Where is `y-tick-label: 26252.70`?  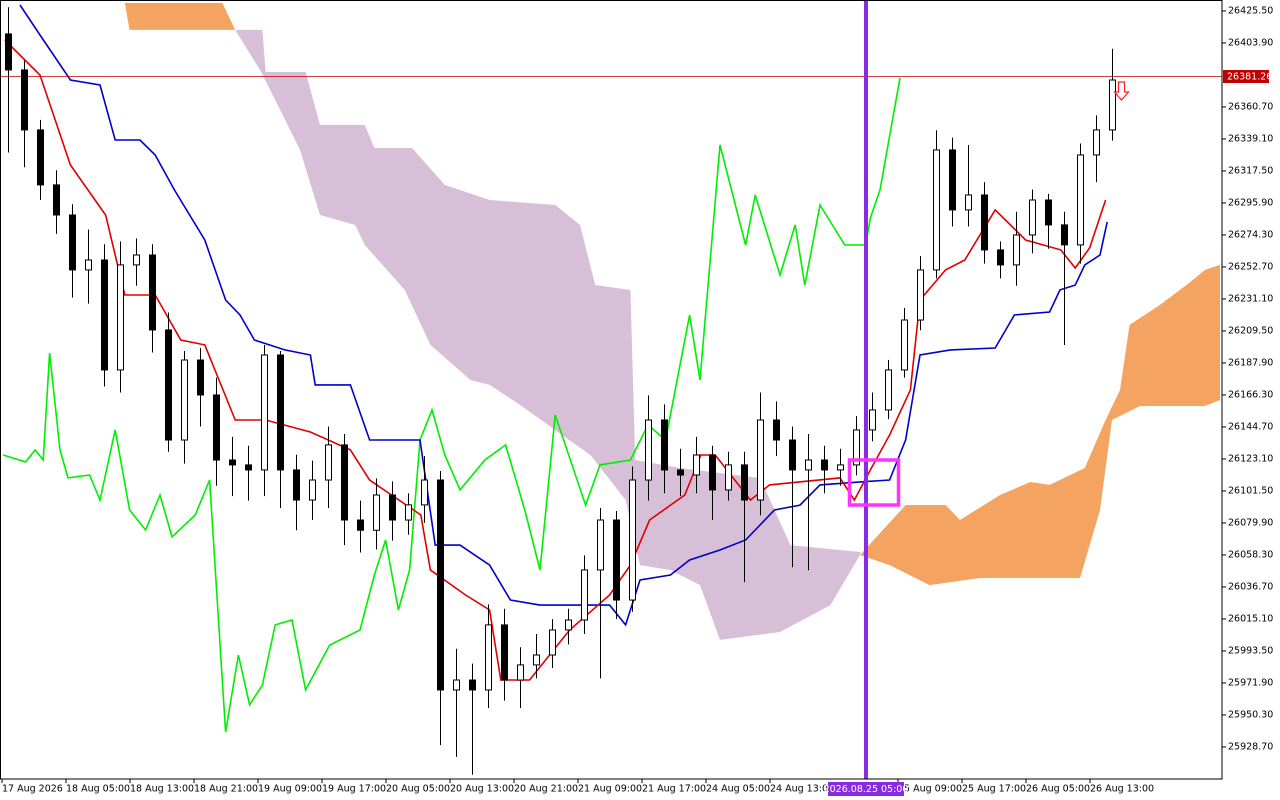
y-tick-label: 26252.70 is located at coordinates (1250, 266).